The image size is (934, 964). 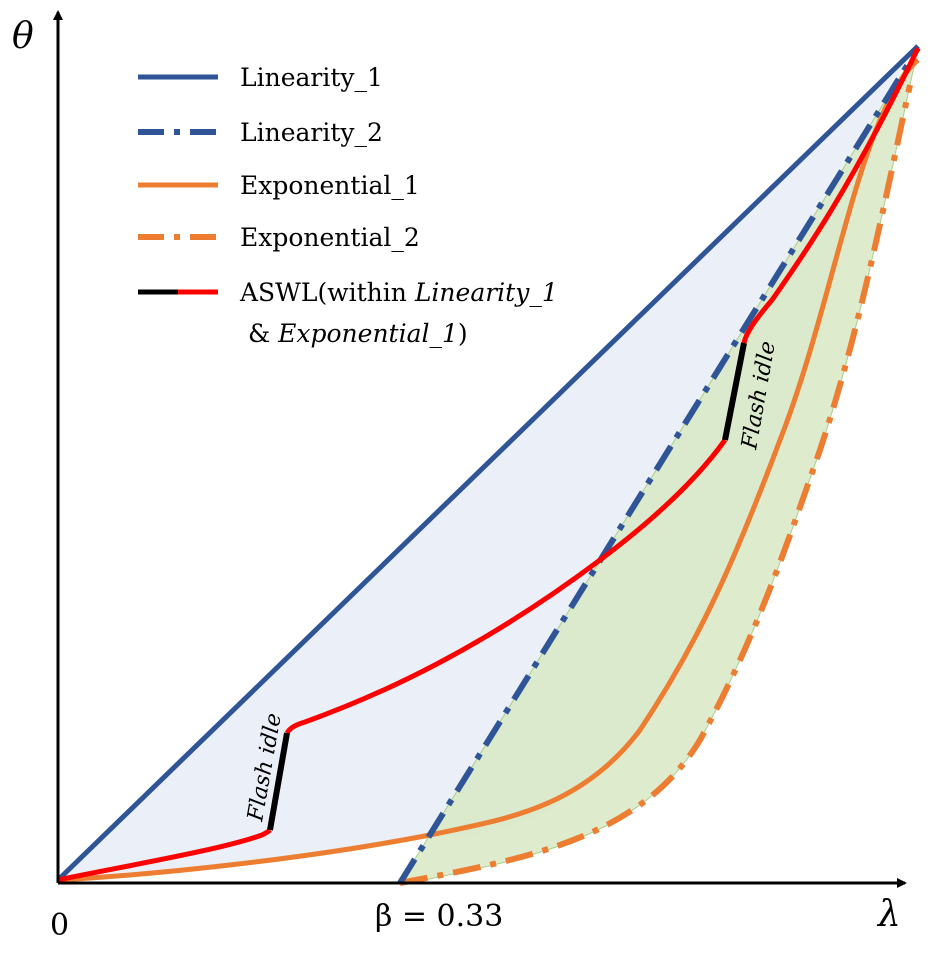 I want to click on legend-label-exponential-1: Exponential_1, so click(x=330, y=185).